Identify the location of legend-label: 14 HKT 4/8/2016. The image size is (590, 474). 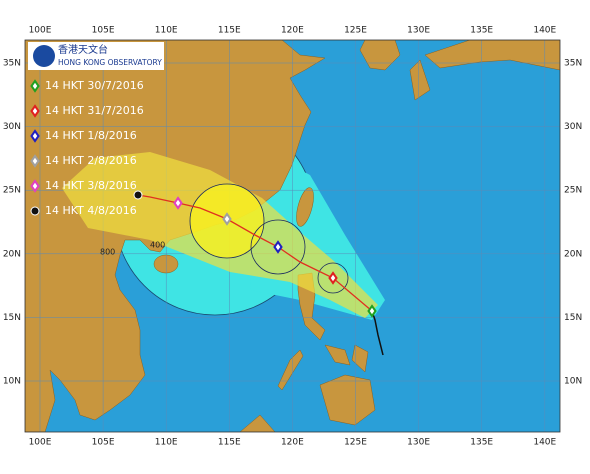
(91, 210).